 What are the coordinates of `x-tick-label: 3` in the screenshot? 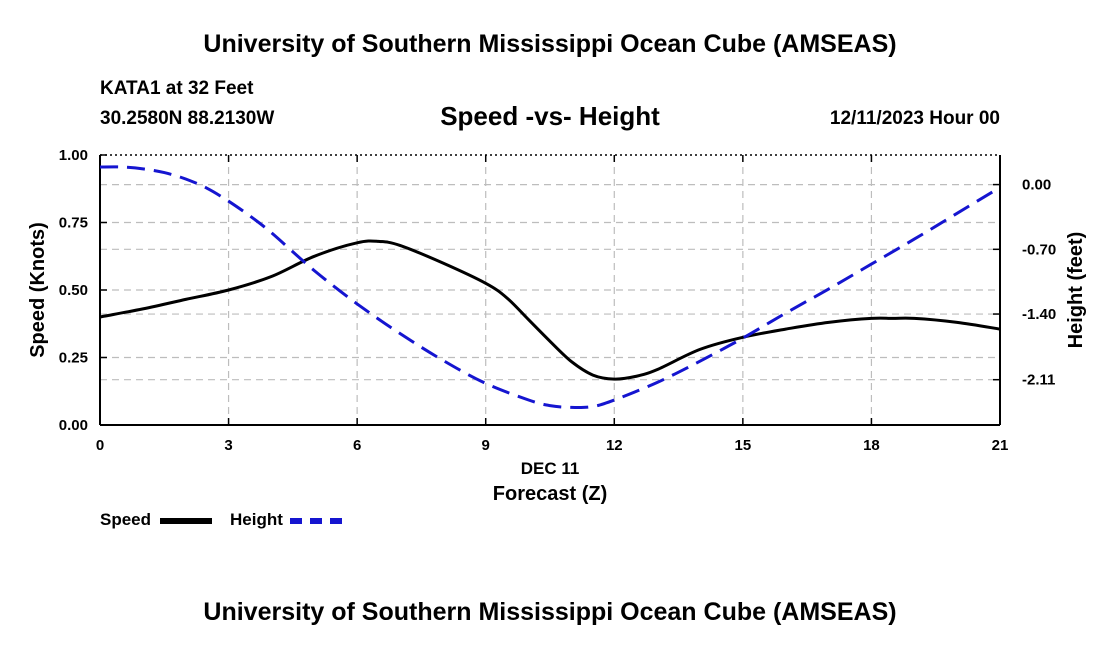 It's located at (228, 445).